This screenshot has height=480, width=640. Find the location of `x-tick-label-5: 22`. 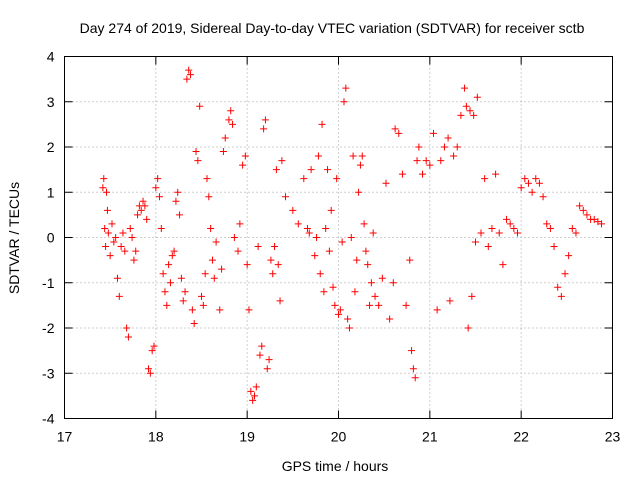

x-tick-label-5: 22 is located at coordinates (521, 437).